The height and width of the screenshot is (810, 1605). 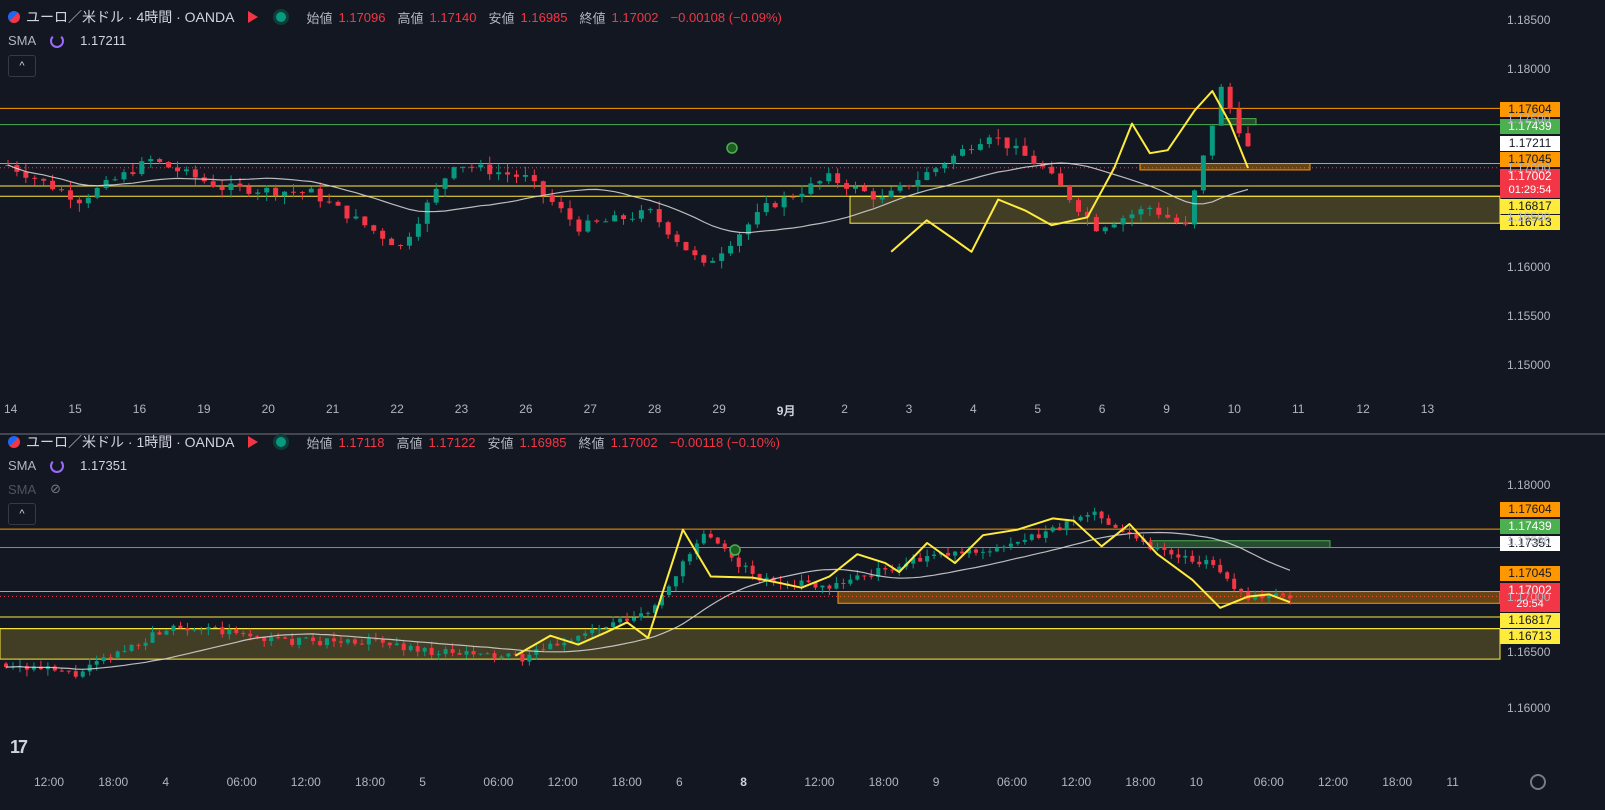 I want to click on market-status-icon, so click(x=281, y=442).